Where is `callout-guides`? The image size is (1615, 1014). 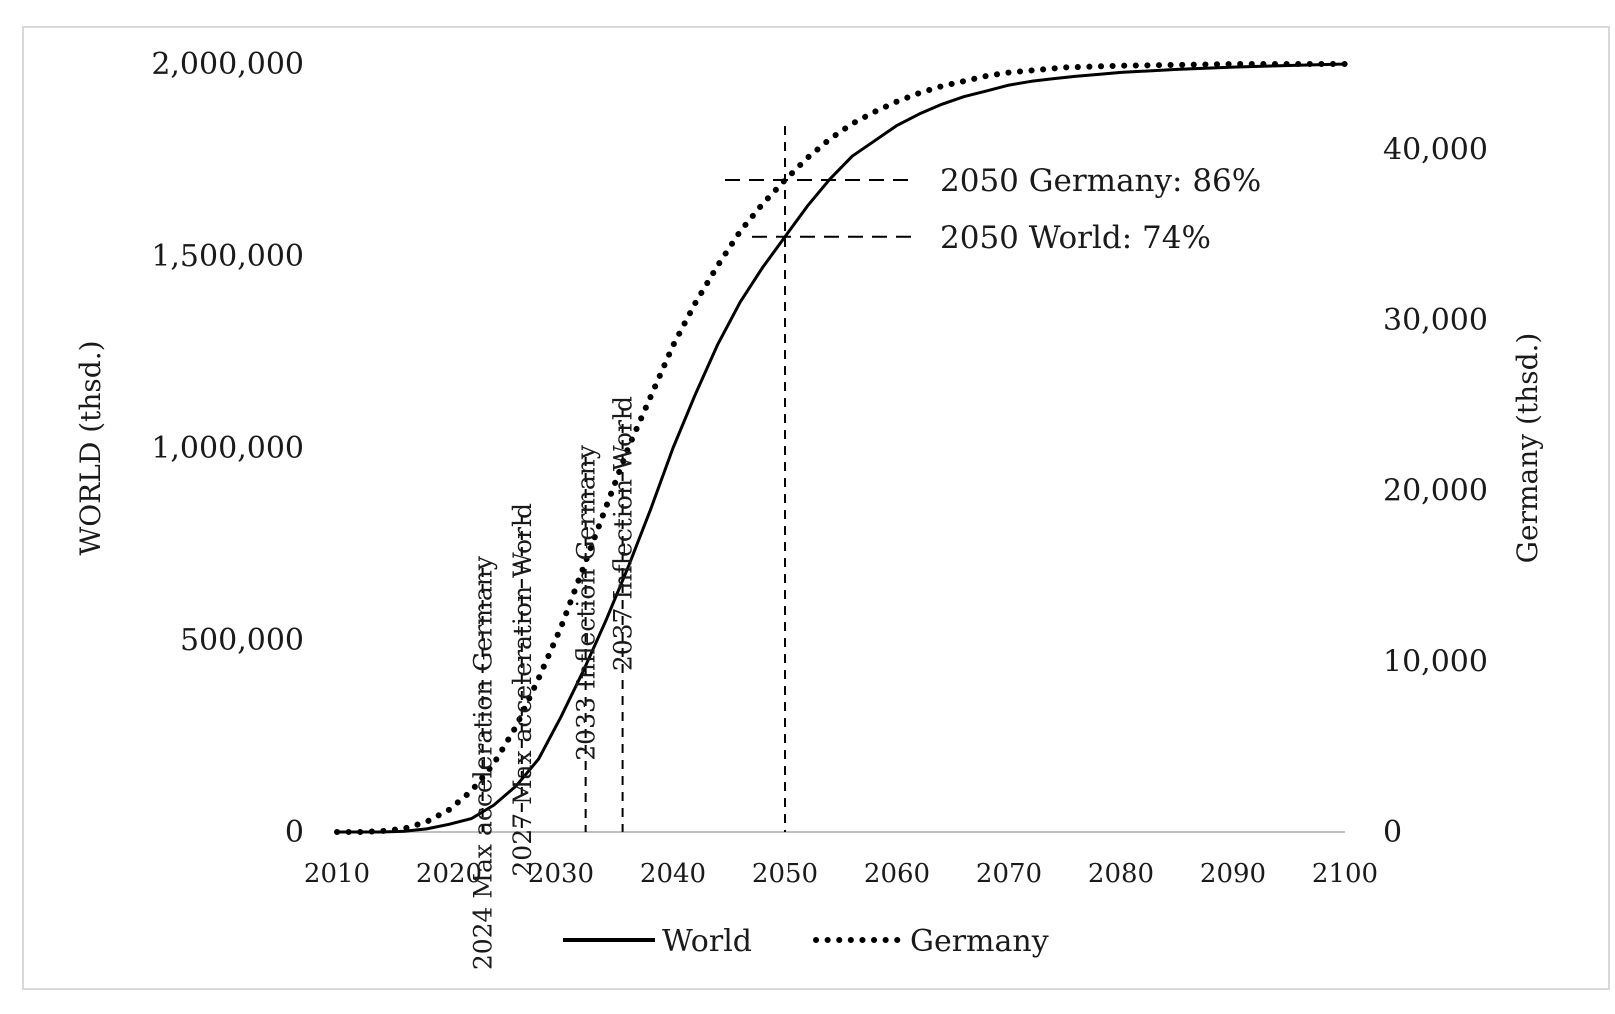 callout-guides is located at coordinates (818, 208).